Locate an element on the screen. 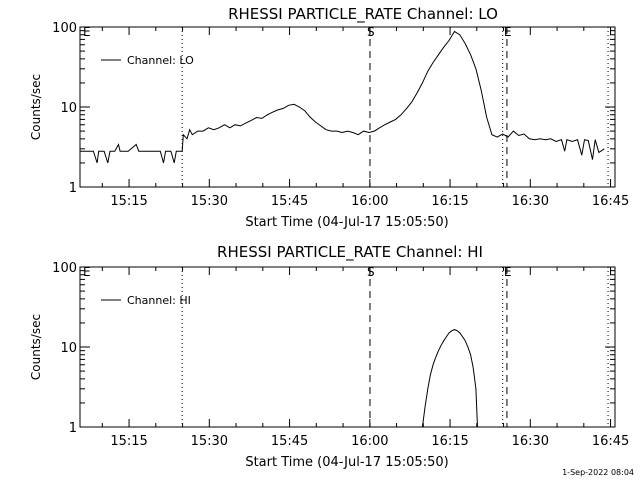  legend: Channel: HI is located at coordinates (146, 300).